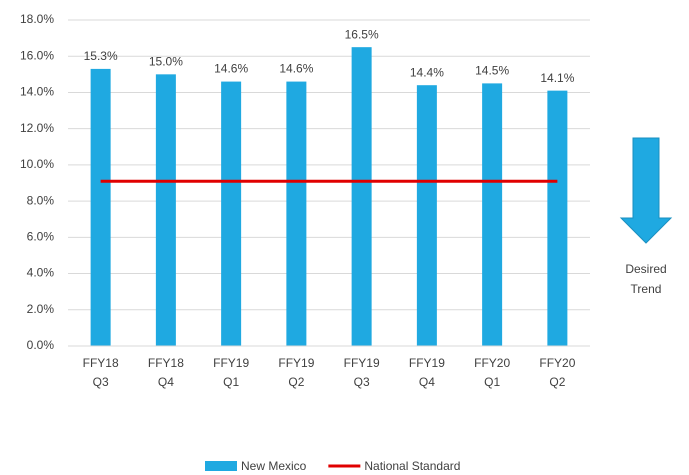  Describe the element at coordinates (274, 466) in the screenshot. I see `legend-label: New Mexico` at that location.